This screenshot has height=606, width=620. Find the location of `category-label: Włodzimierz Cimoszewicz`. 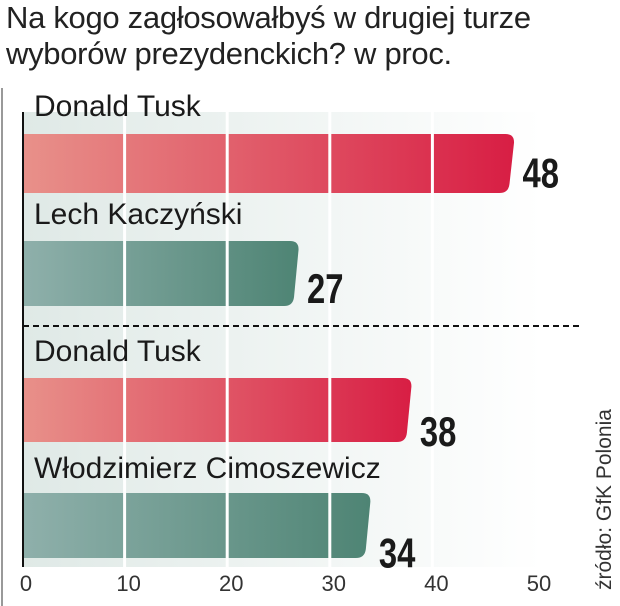

category-label: Włodzimierz Cimoszewicz is located at coordinates (207, 468).